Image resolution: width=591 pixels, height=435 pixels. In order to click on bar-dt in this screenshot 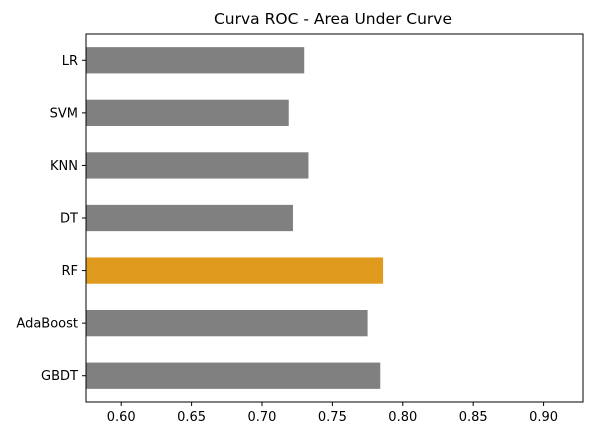, I will do `click(189, 218)`.